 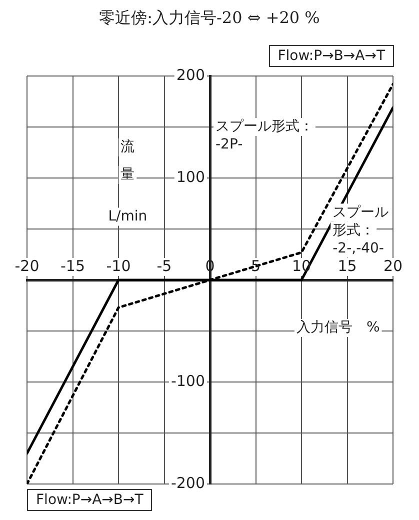 I want to click on y-tick-label: -100, so click(x=187, y=381).